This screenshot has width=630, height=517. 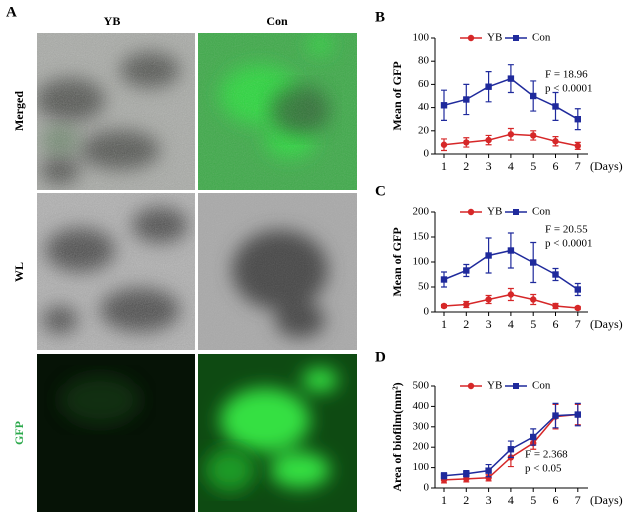 What do you see at coordinates (566, 75) in the screenshot?
I see `annotation: F = 18.96` at bounding box center [566, 75].